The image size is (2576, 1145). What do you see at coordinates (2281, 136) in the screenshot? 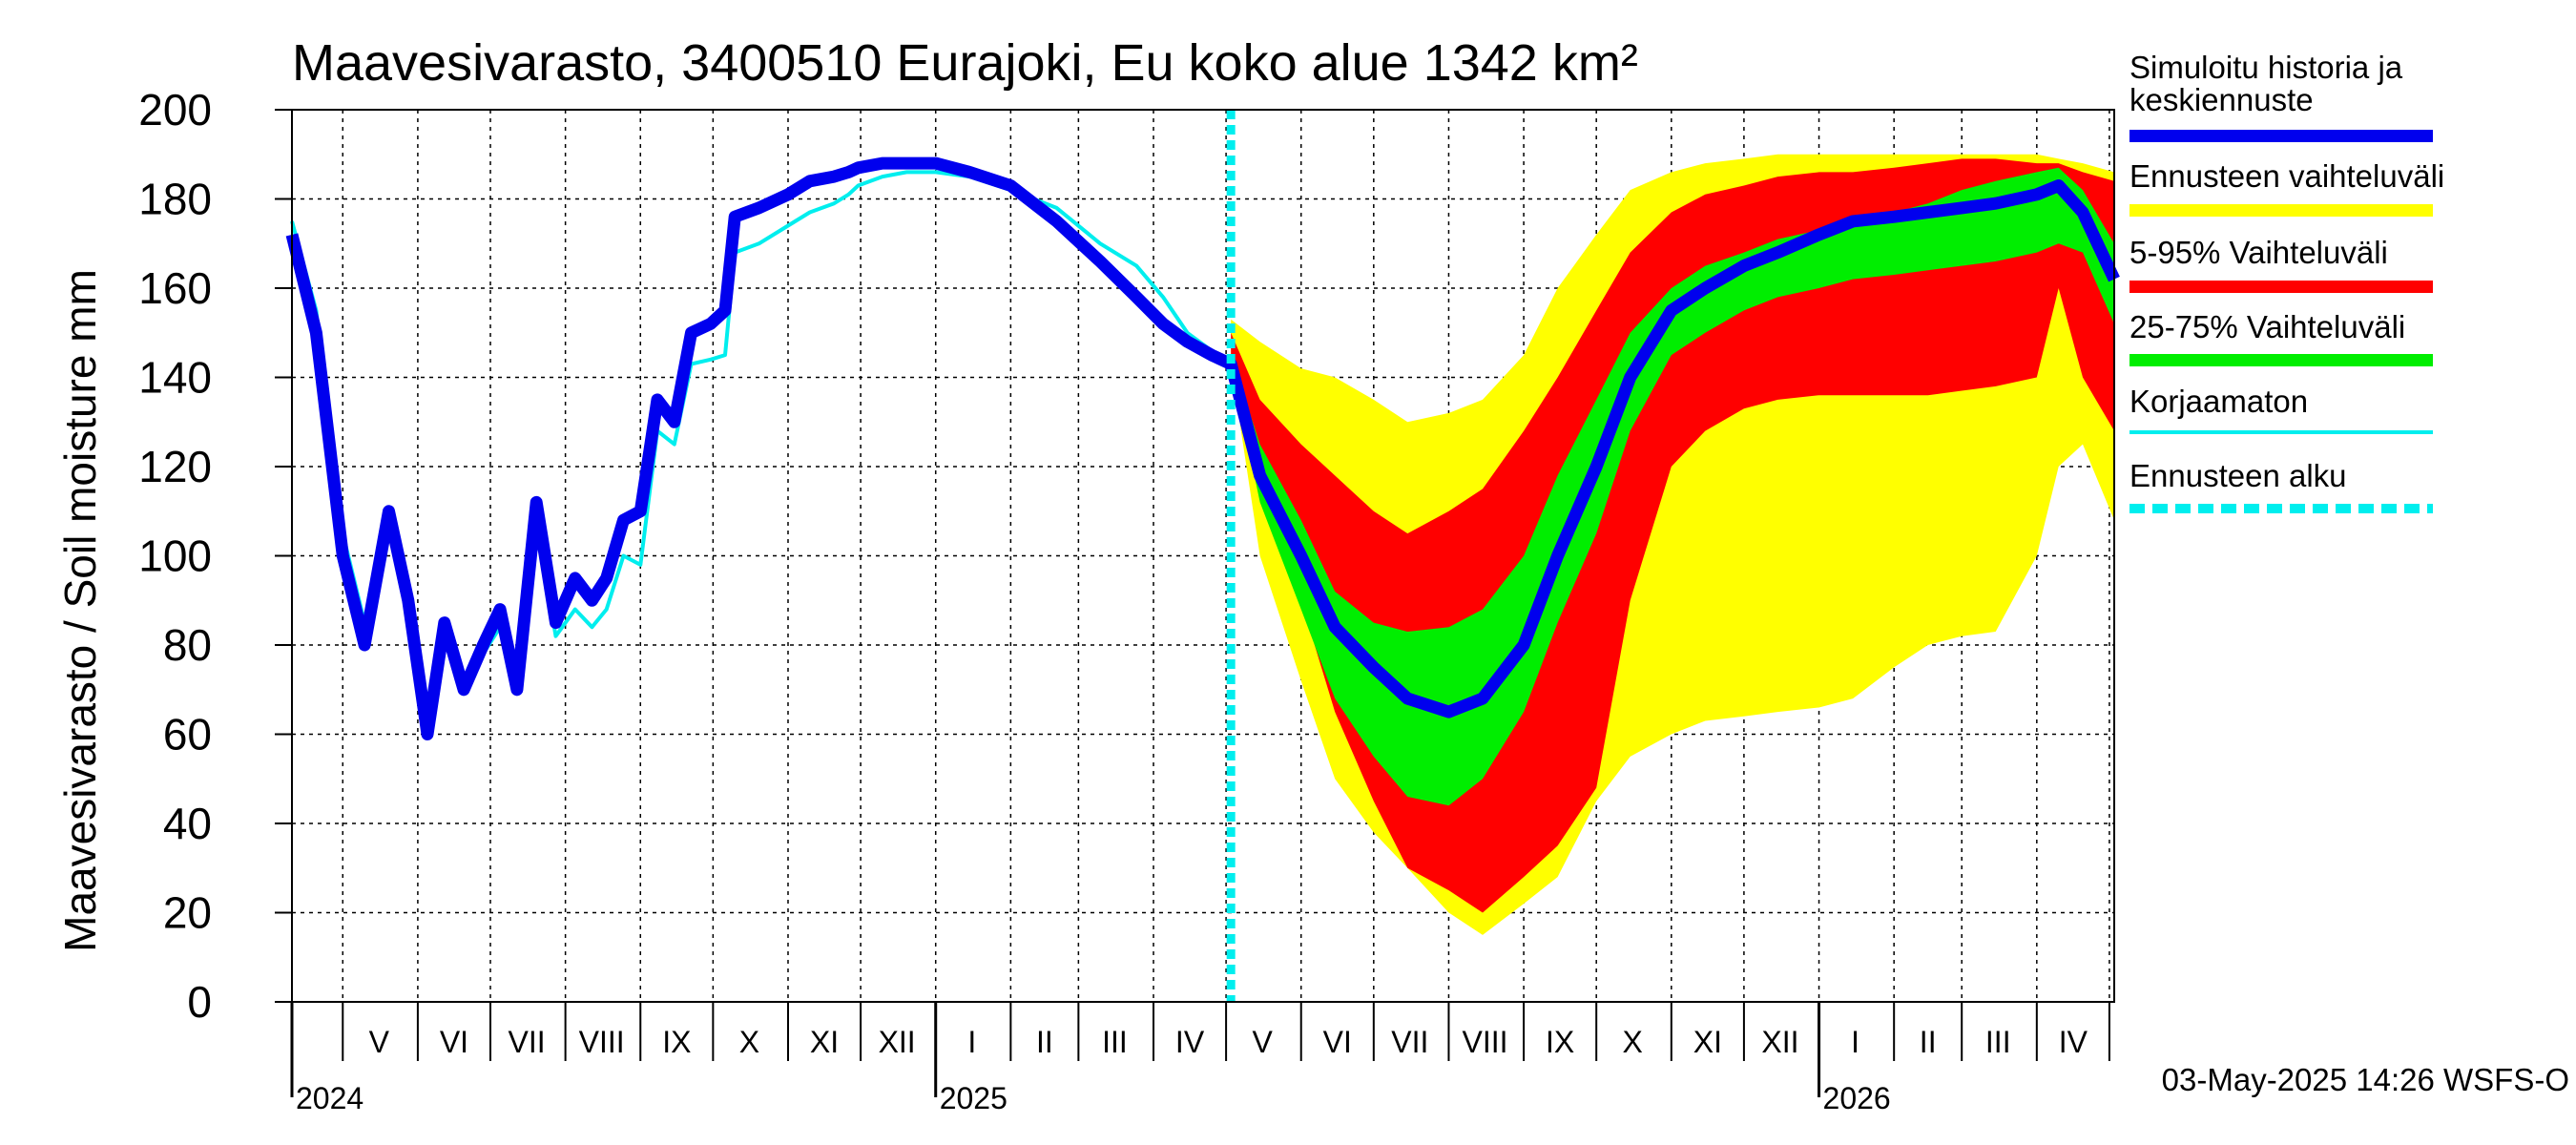
I see `legend-swatch-simulated` at bounding box center [2281, 136].